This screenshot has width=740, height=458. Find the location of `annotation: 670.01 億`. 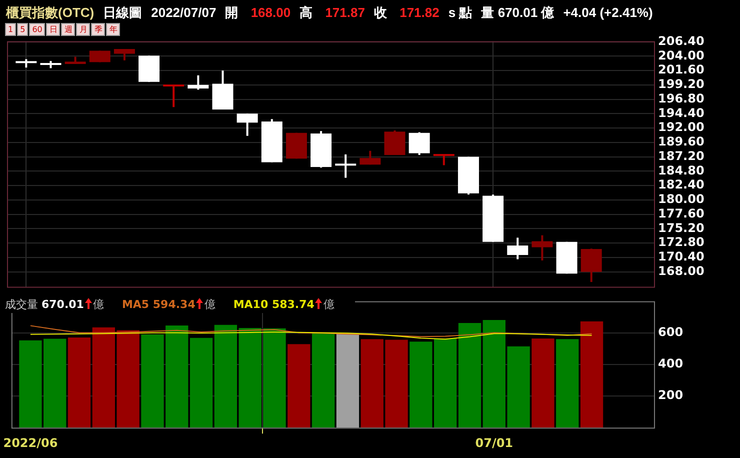

annotation: 670.01 億 is located at coordinates (73, 304).